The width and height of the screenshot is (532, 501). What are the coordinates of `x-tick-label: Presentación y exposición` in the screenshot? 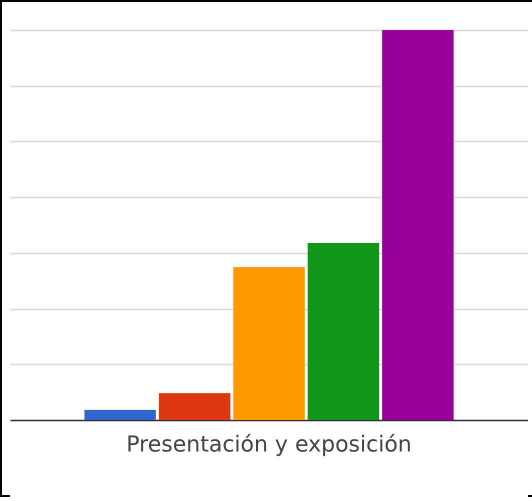 It's located at (269, 445).